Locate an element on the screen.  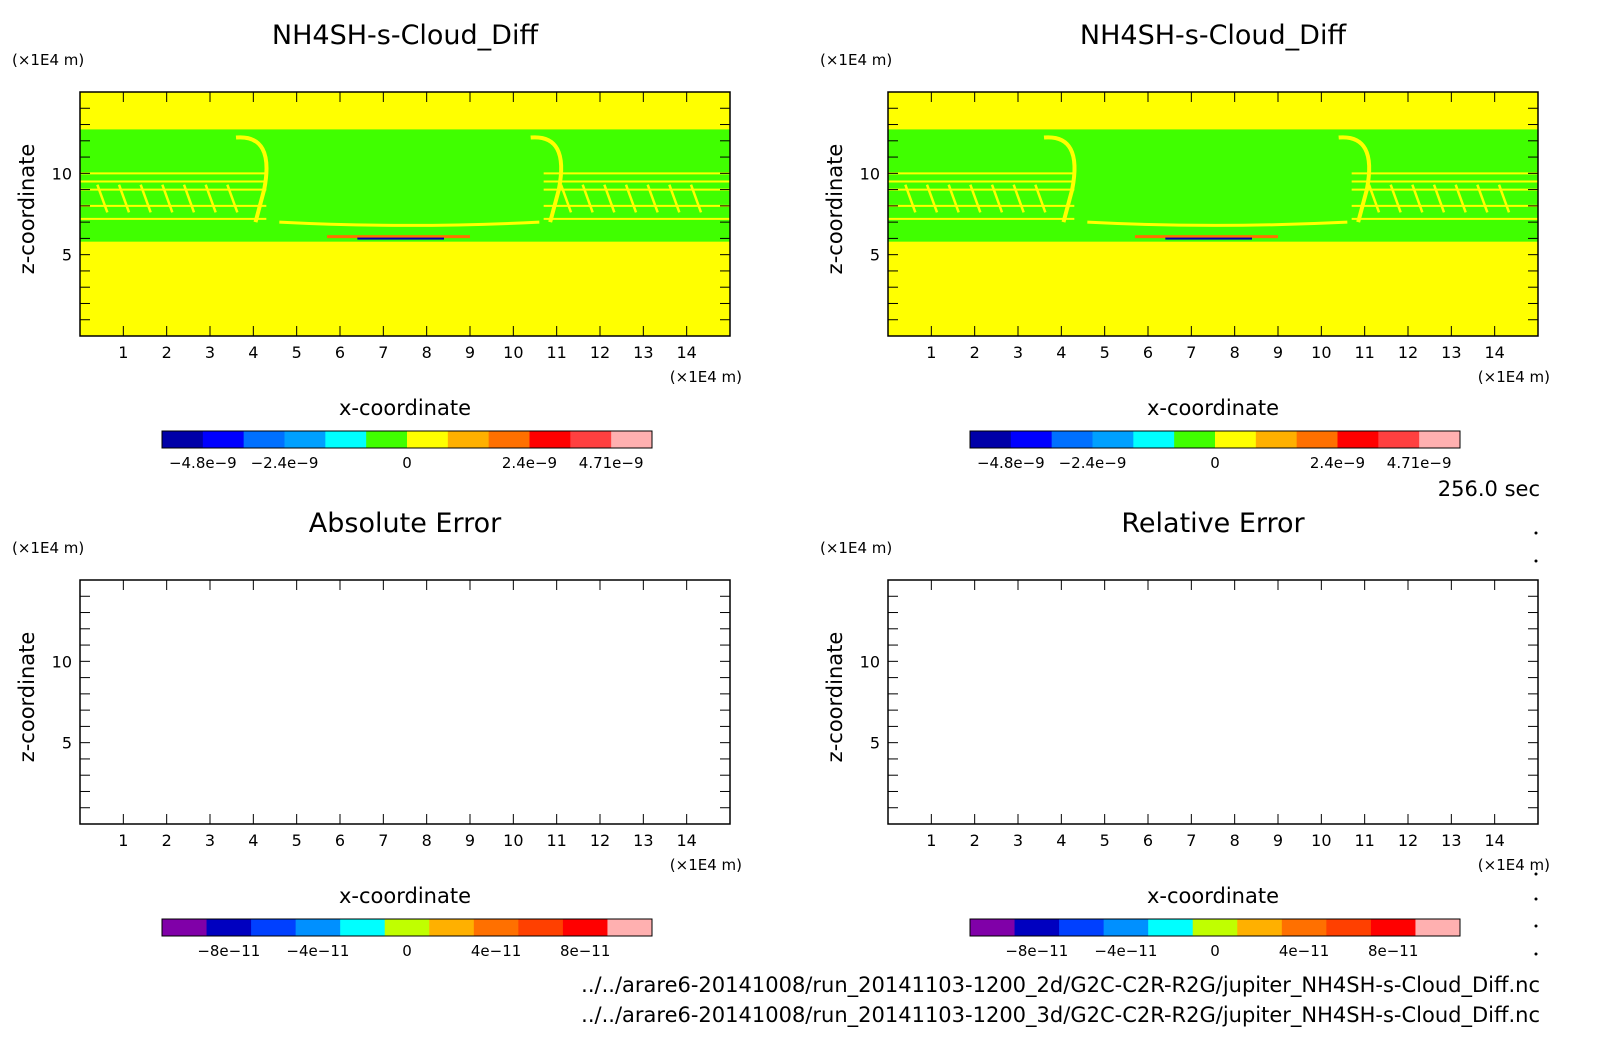
x-axis-label: x-coordinate is located at coordinates (1213, 408).